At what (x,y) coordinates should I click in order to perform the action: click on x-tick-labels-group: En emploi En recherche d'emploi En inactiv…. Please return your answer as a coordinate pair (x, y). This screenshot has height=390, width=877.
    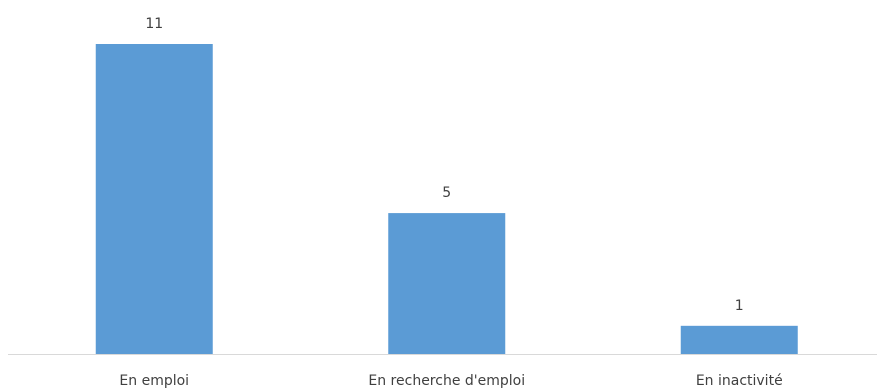
    Looking at the image, I should click on (450, 381).